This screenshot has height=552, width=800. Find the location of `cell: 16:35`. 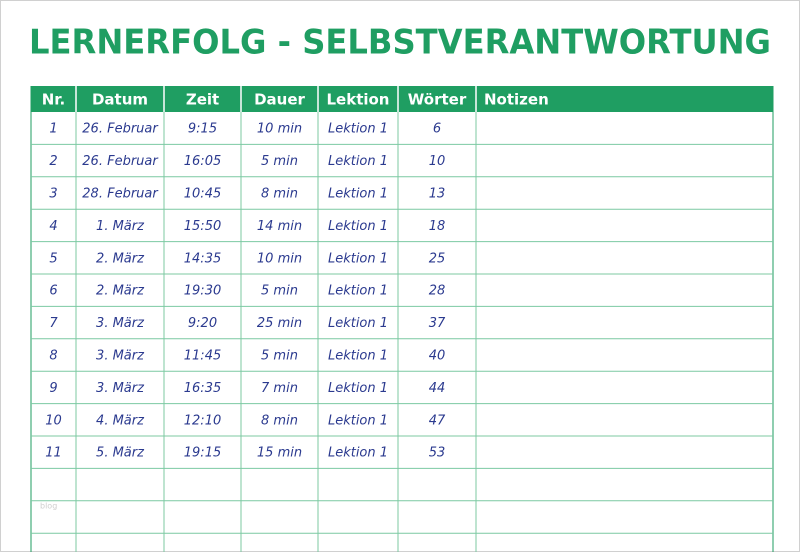

cell: 16:35 is located at coordinates (202, 388).